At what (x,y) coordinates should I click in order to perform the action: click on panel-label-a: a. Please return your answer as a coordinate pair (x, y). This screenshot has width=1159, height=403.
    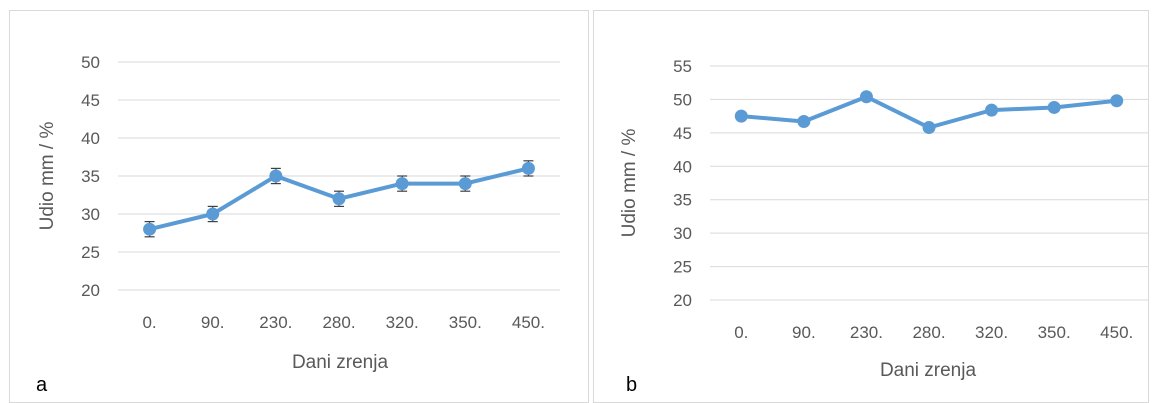
    Looking at the image, I should click on (42, 385).